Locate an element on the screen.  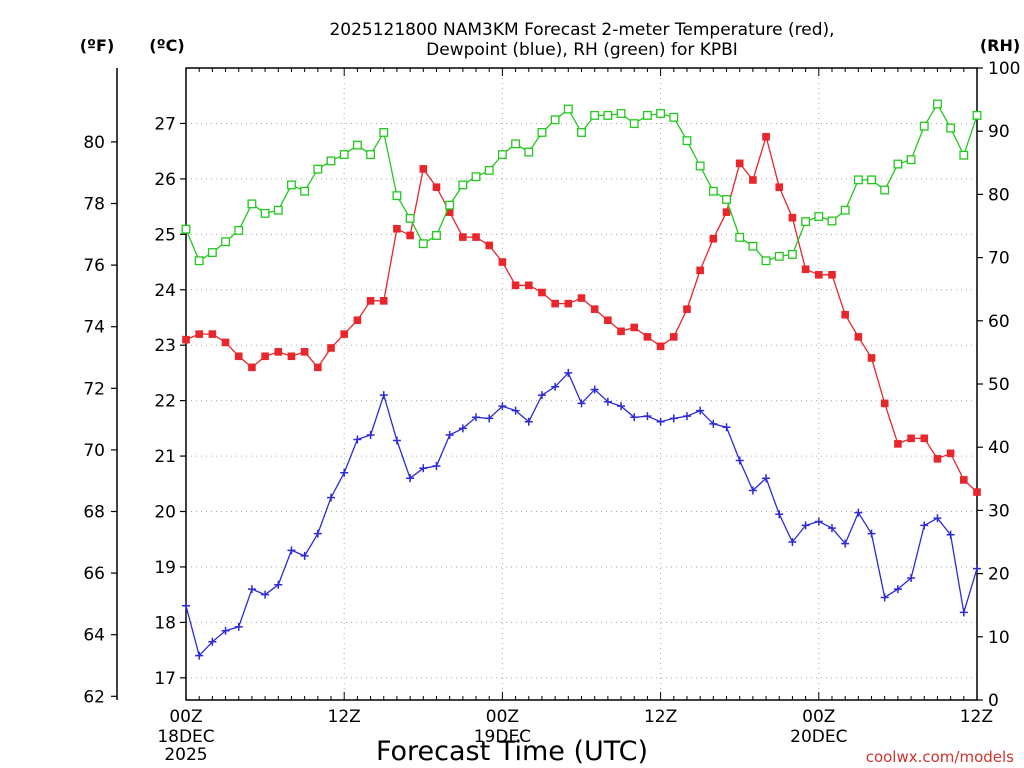
rh-tick-label: 50 is located at coordinates (999, 385).